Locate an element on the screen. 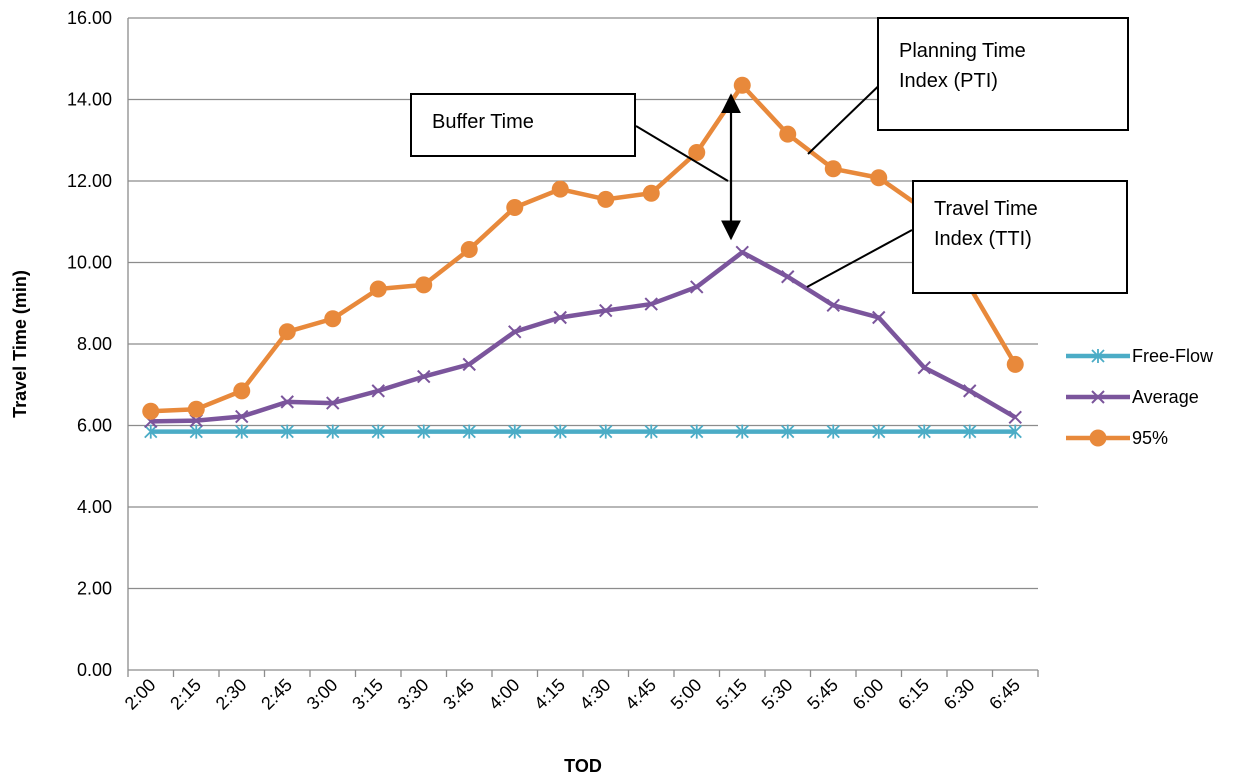 The image size is (1245, 782). x-tick-label: 3:45 is located at coordinates (458, 694).